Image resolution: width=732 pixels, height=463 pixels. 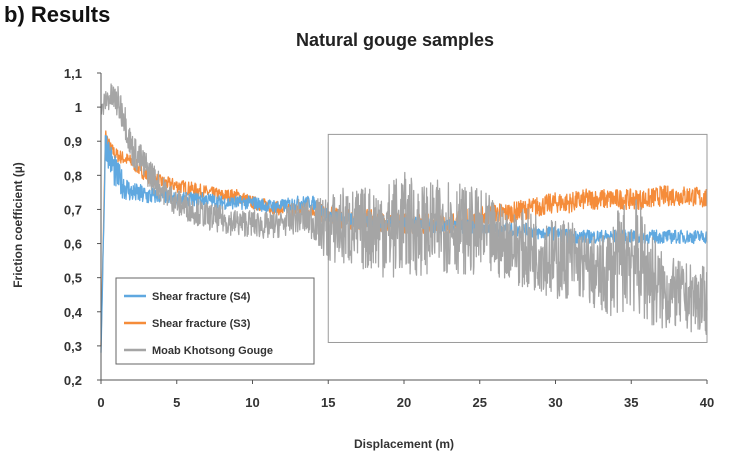 What do you see at coordinates (631, 402) in the screenshot?
I see `x-tick-label: 35` at bounding box center [631, 402].